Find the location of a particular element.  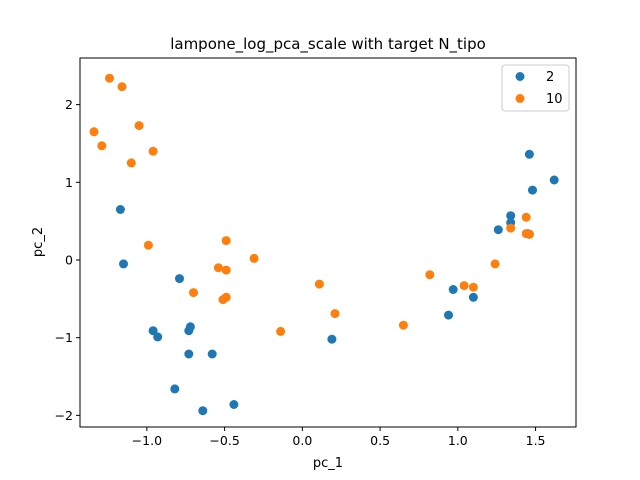

legend-label-2: 2 is located at coordinates (550, 77).